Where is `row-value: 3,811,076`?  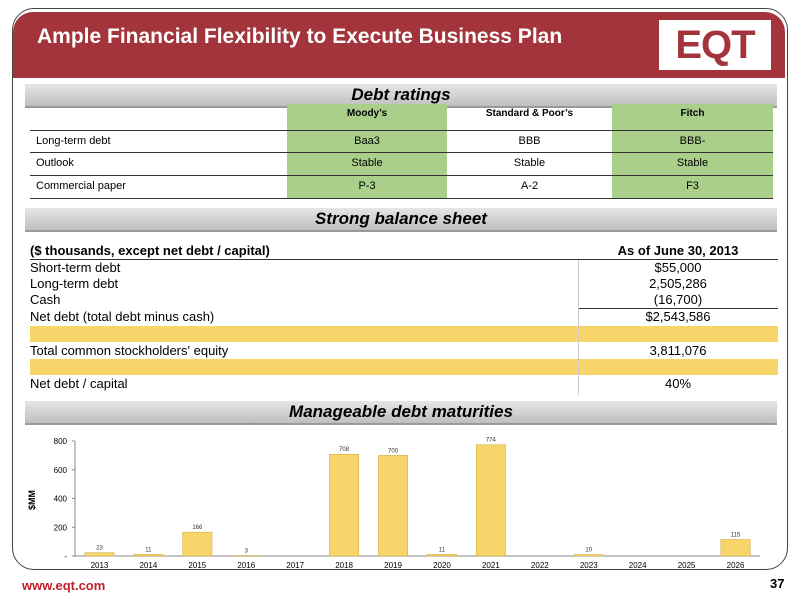
row-value: 3,811,076 is located at coordinates (678, 350).